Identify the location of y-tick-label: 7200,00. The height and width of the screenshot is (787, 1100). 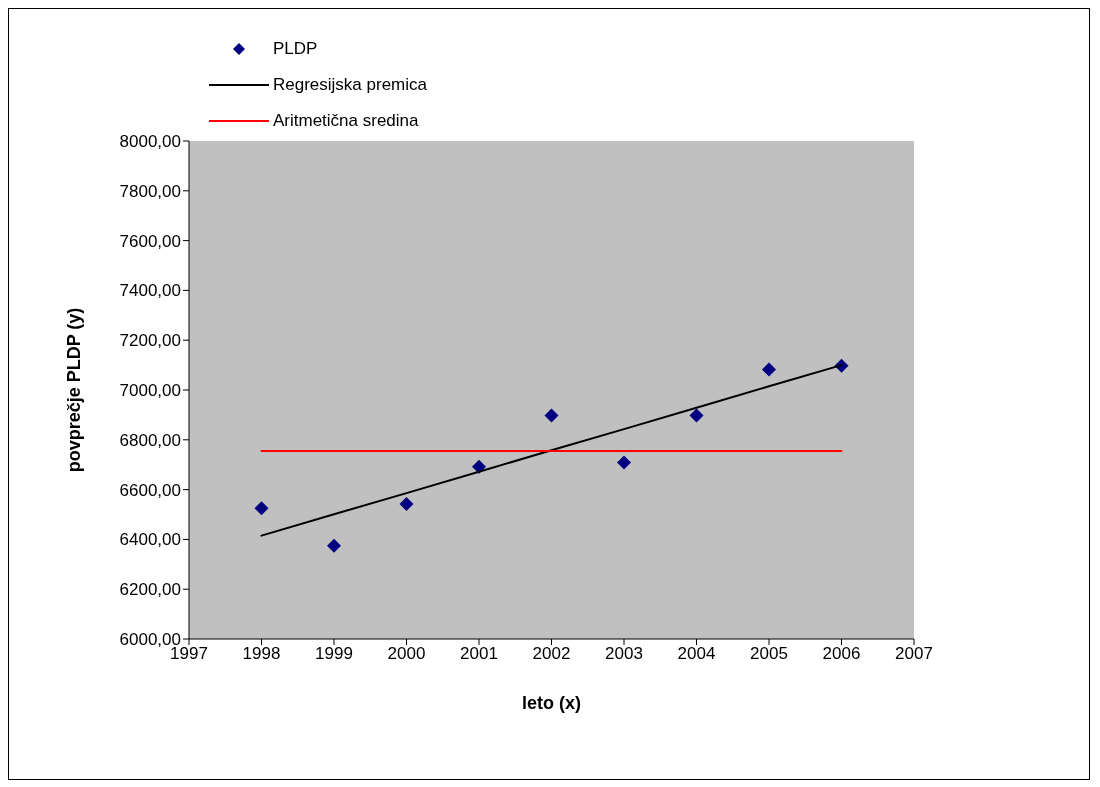
(150, 341).